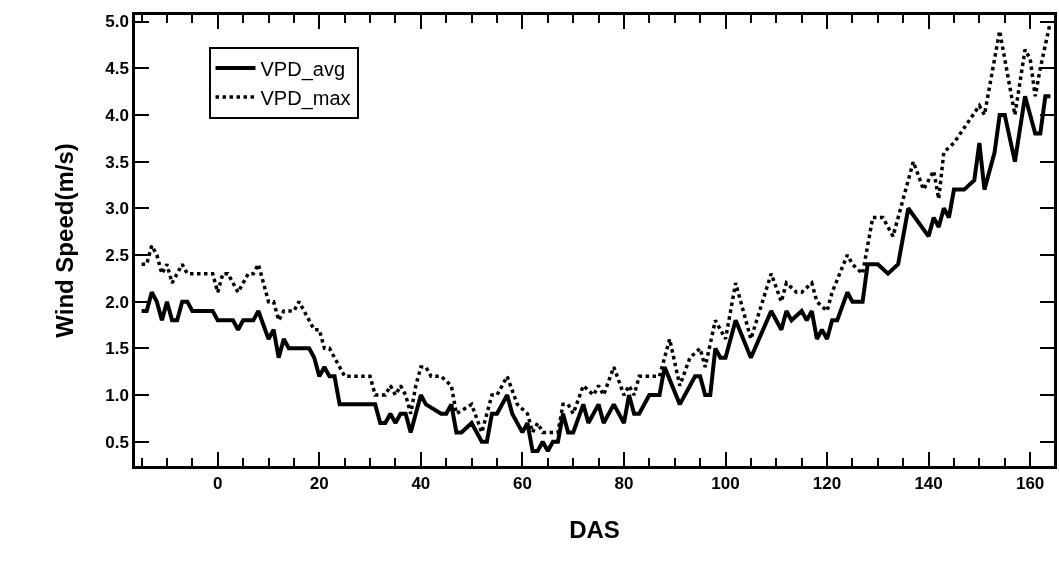 The width and height of the screenshot is (1059, 561). I want to click on y-tick-label: 2.0, so click(117, 302).